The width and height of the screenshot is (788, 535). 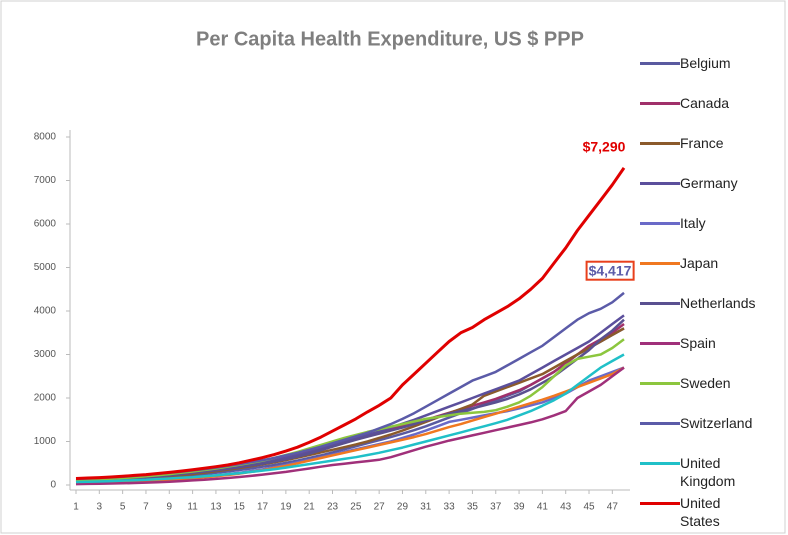 I want to click on x-tick-label: 11, so click(x=192, y=507).